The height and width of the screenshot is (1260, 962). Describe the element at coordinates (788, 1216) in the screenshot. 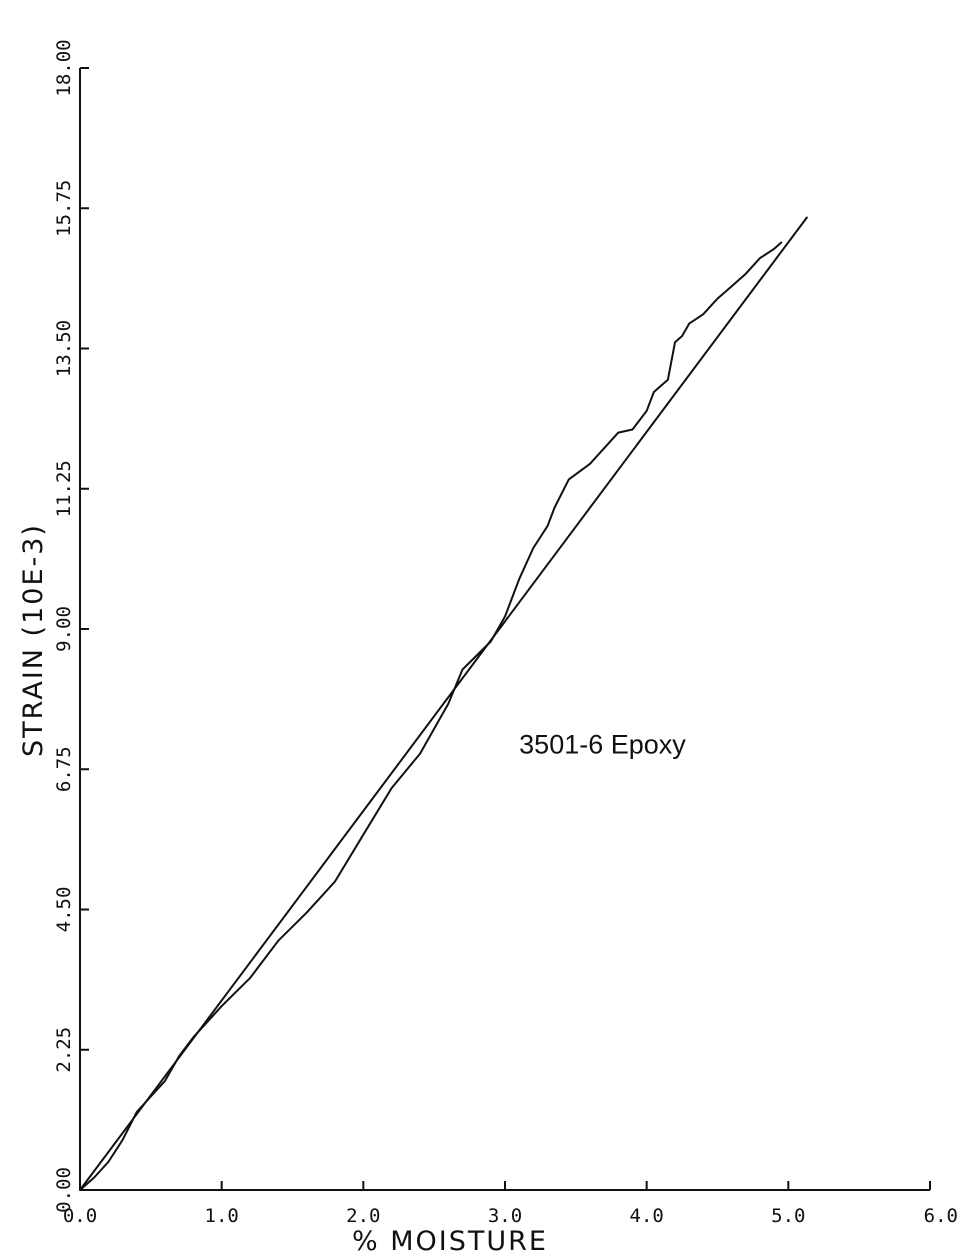

I see `x-tick-label: 5.0` at that location.